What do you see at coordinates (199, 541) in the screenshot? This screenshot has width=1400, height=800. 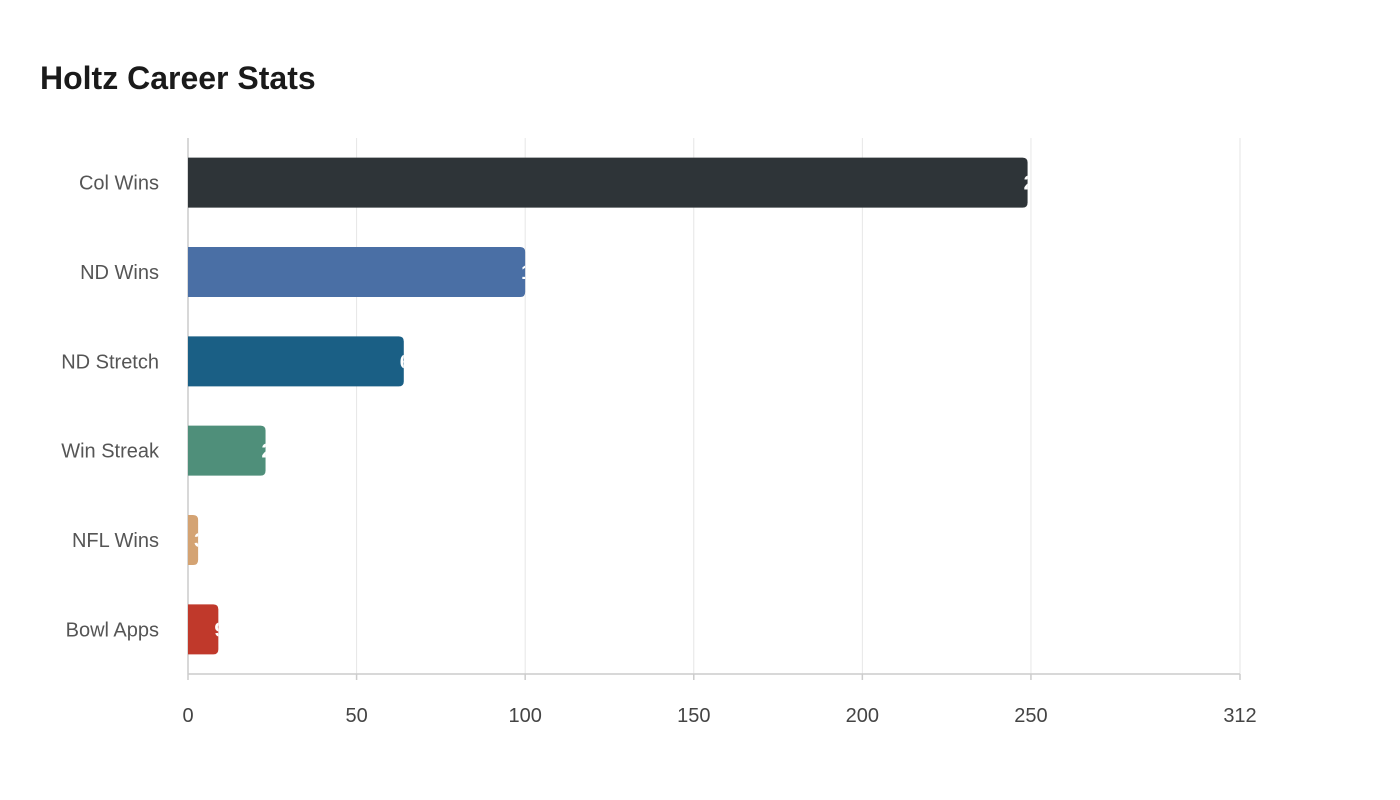 I see `data-label: 3` at bounding box center [199, 541].